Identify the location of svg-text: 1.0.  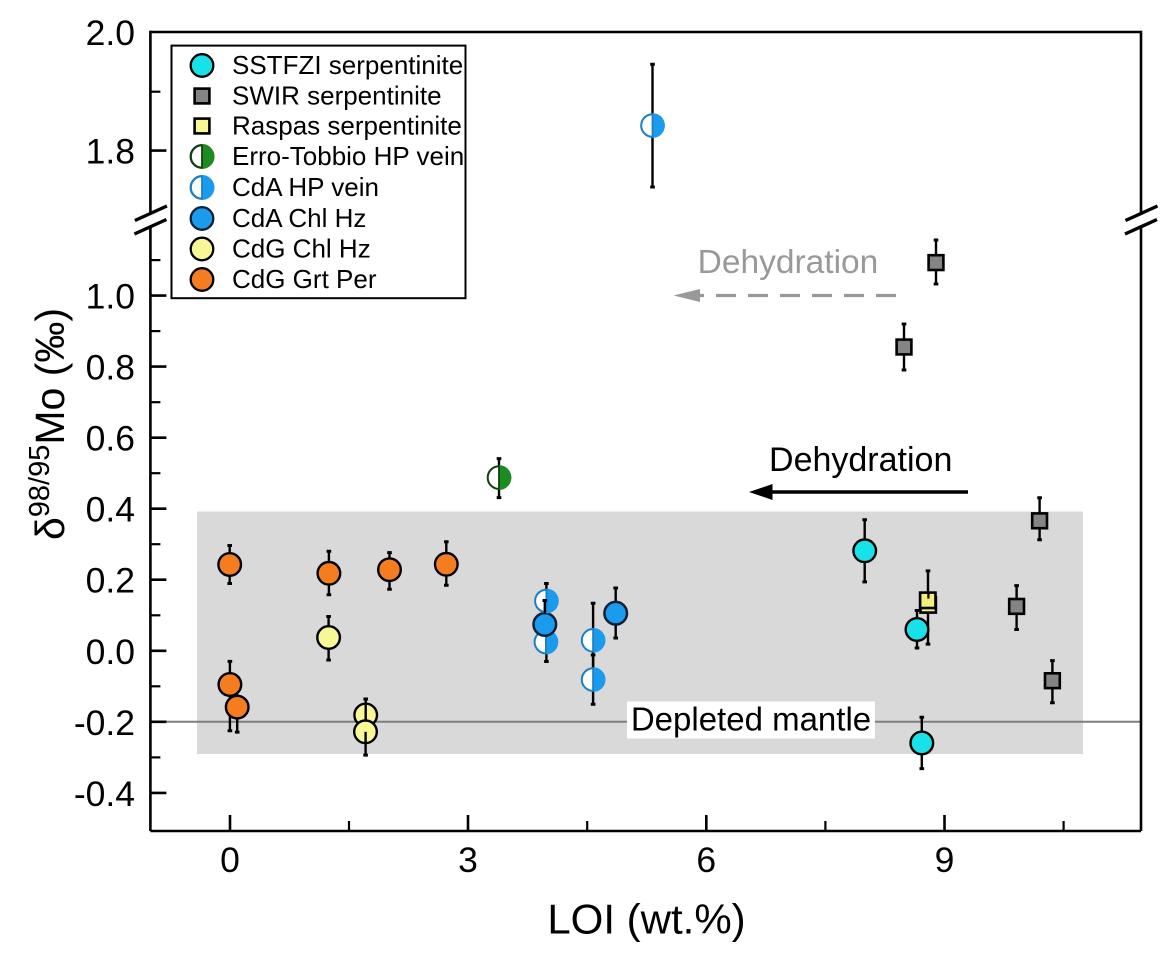
(110, 297).